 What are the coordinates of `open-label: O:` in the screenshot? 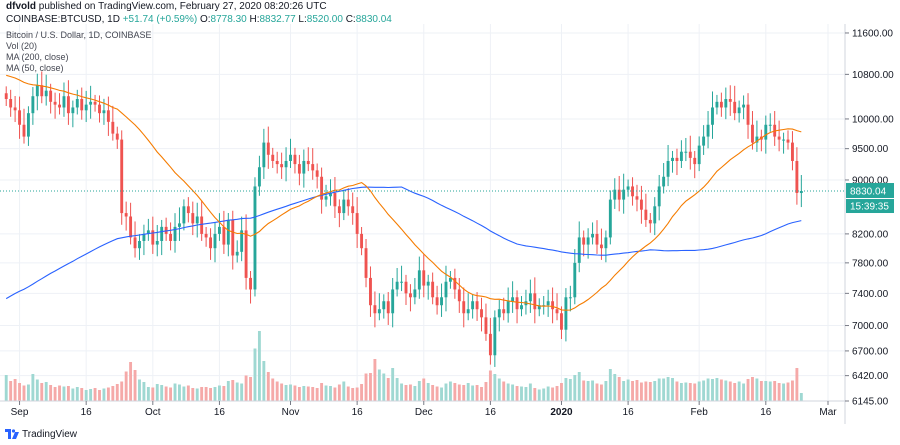 It's located at (205, 19).